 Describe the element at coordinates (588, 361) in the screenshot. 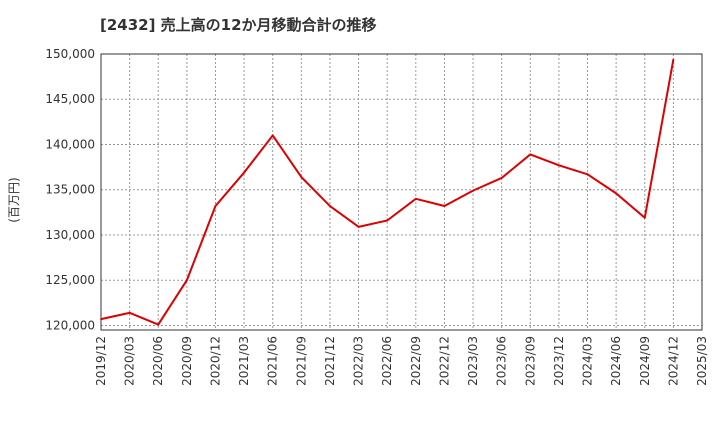

I see `x-tick-label: 2024/03` at that location.